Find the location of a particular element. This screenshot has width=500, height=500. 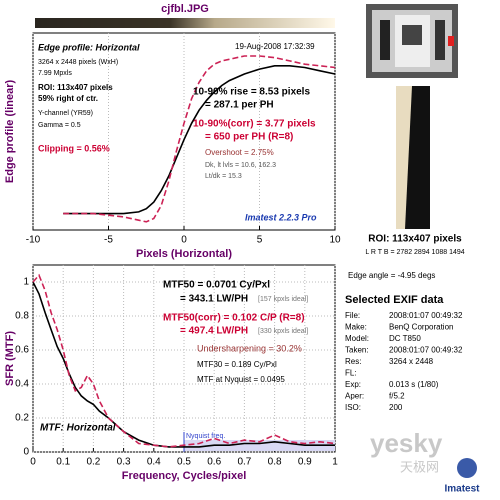

x-tick-label: 0.8 is located at coordinates (275, 462).